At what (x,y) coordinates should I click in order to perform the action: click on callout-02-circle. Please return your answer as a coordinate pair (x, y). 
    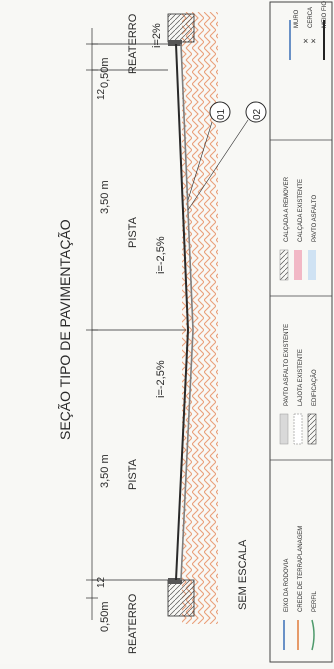
    Looking at the image, I should click on (256, 112).